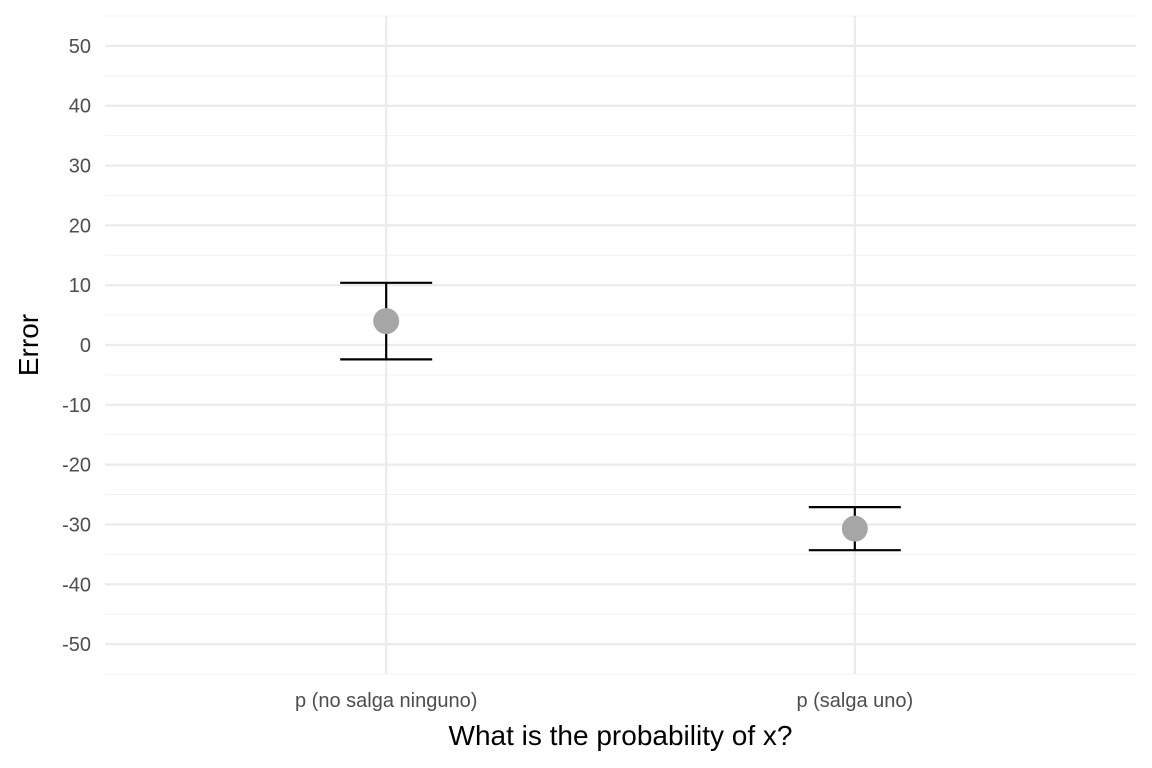 The image size is (1152, 768). What do you see at coordinates (80, 167) in the screenshot?
I see `y-tick-label: 30` at bounding box center [80, 167].